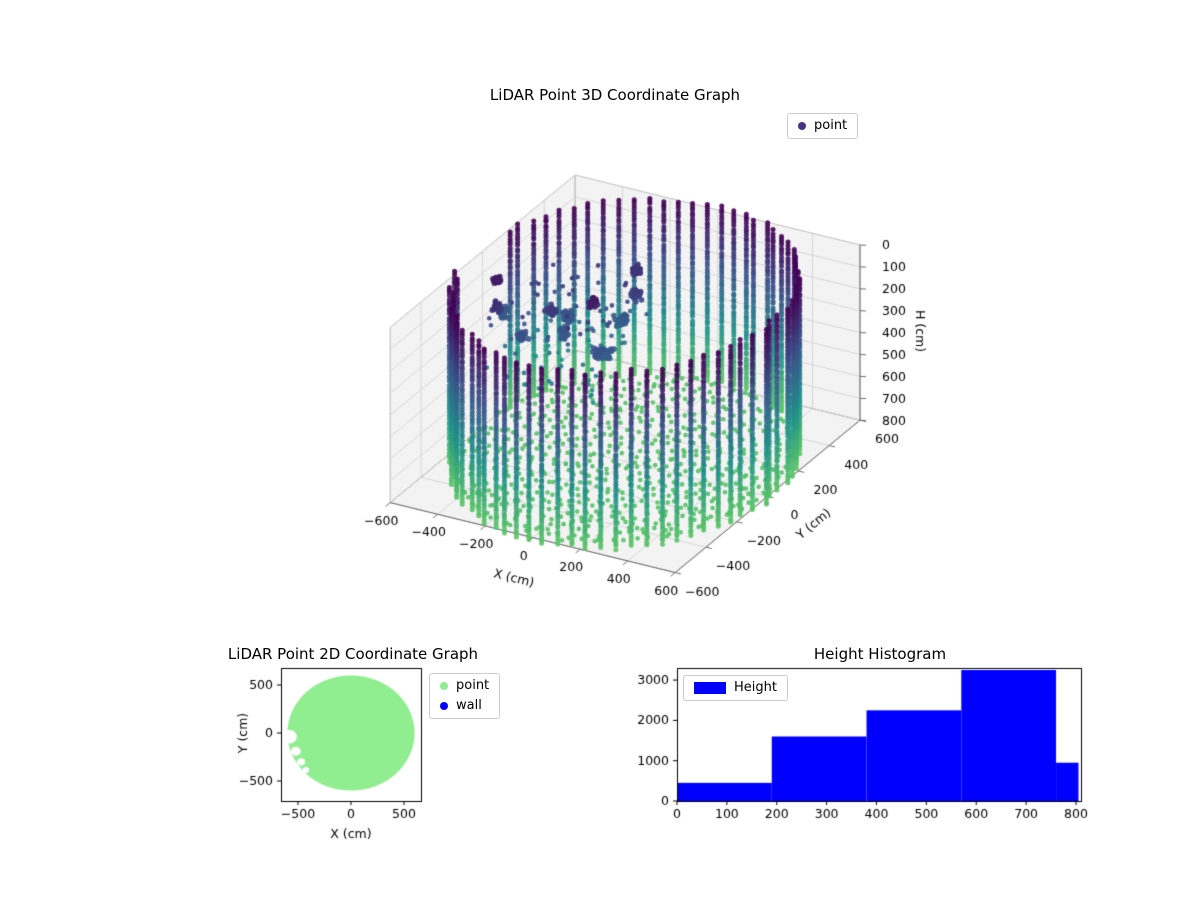 The height and width of the screenshot is (900, 1200). I want to click on plot3d-title: LiDAR Point 3D Coordinate Graph, so click(615, 95).